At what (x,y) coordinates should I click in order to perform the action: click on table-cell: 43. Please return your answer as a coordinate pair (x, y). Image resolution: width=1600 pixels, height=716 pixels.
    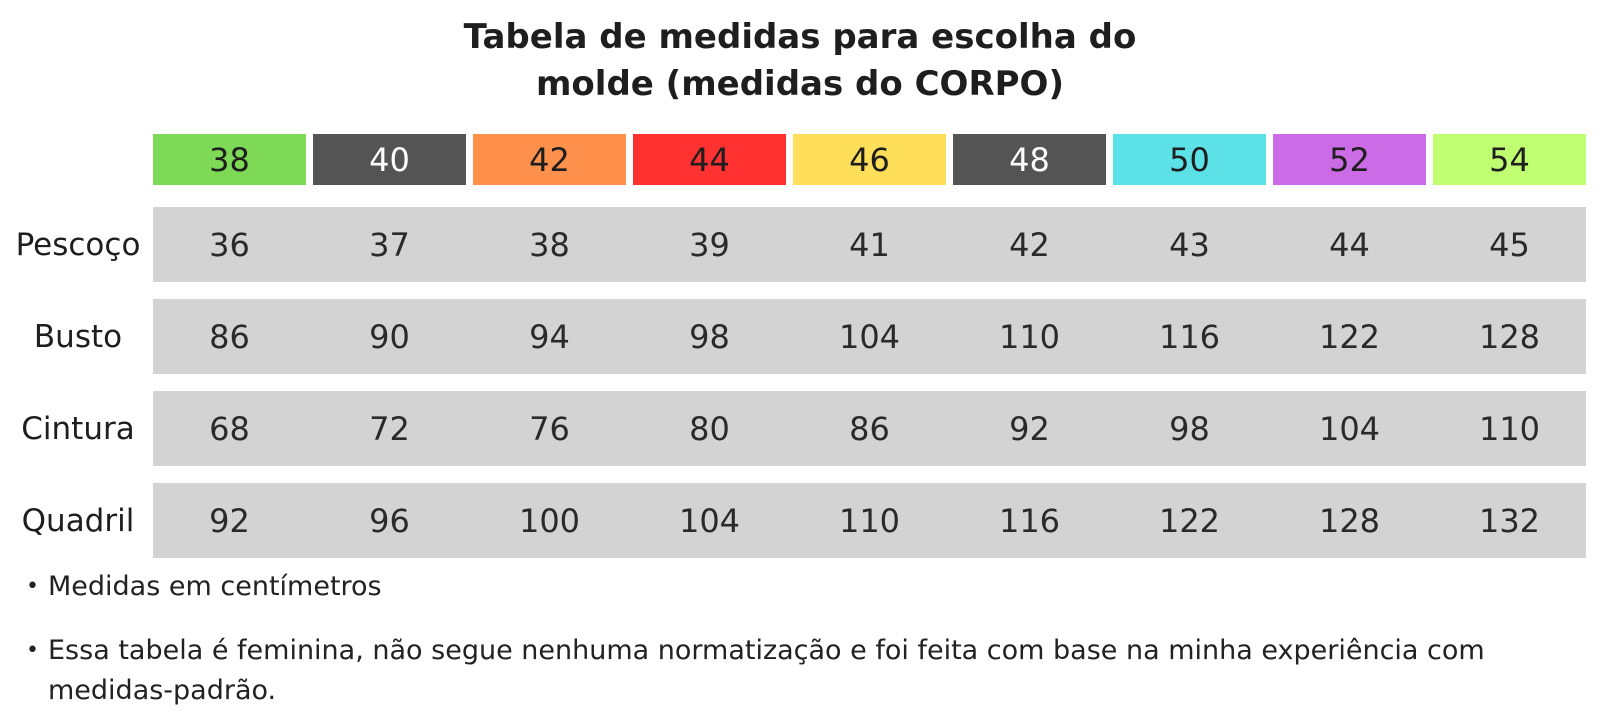
    Looking at the image, I should click on (1189, 244).